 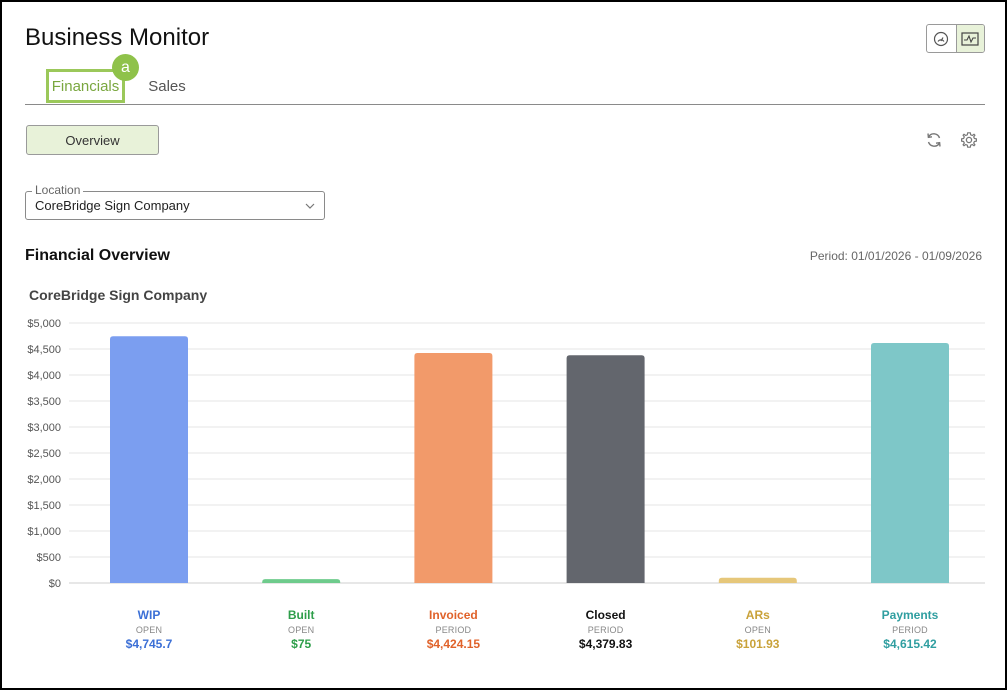 I want to click on bar-built, so click(x=301, y=581).